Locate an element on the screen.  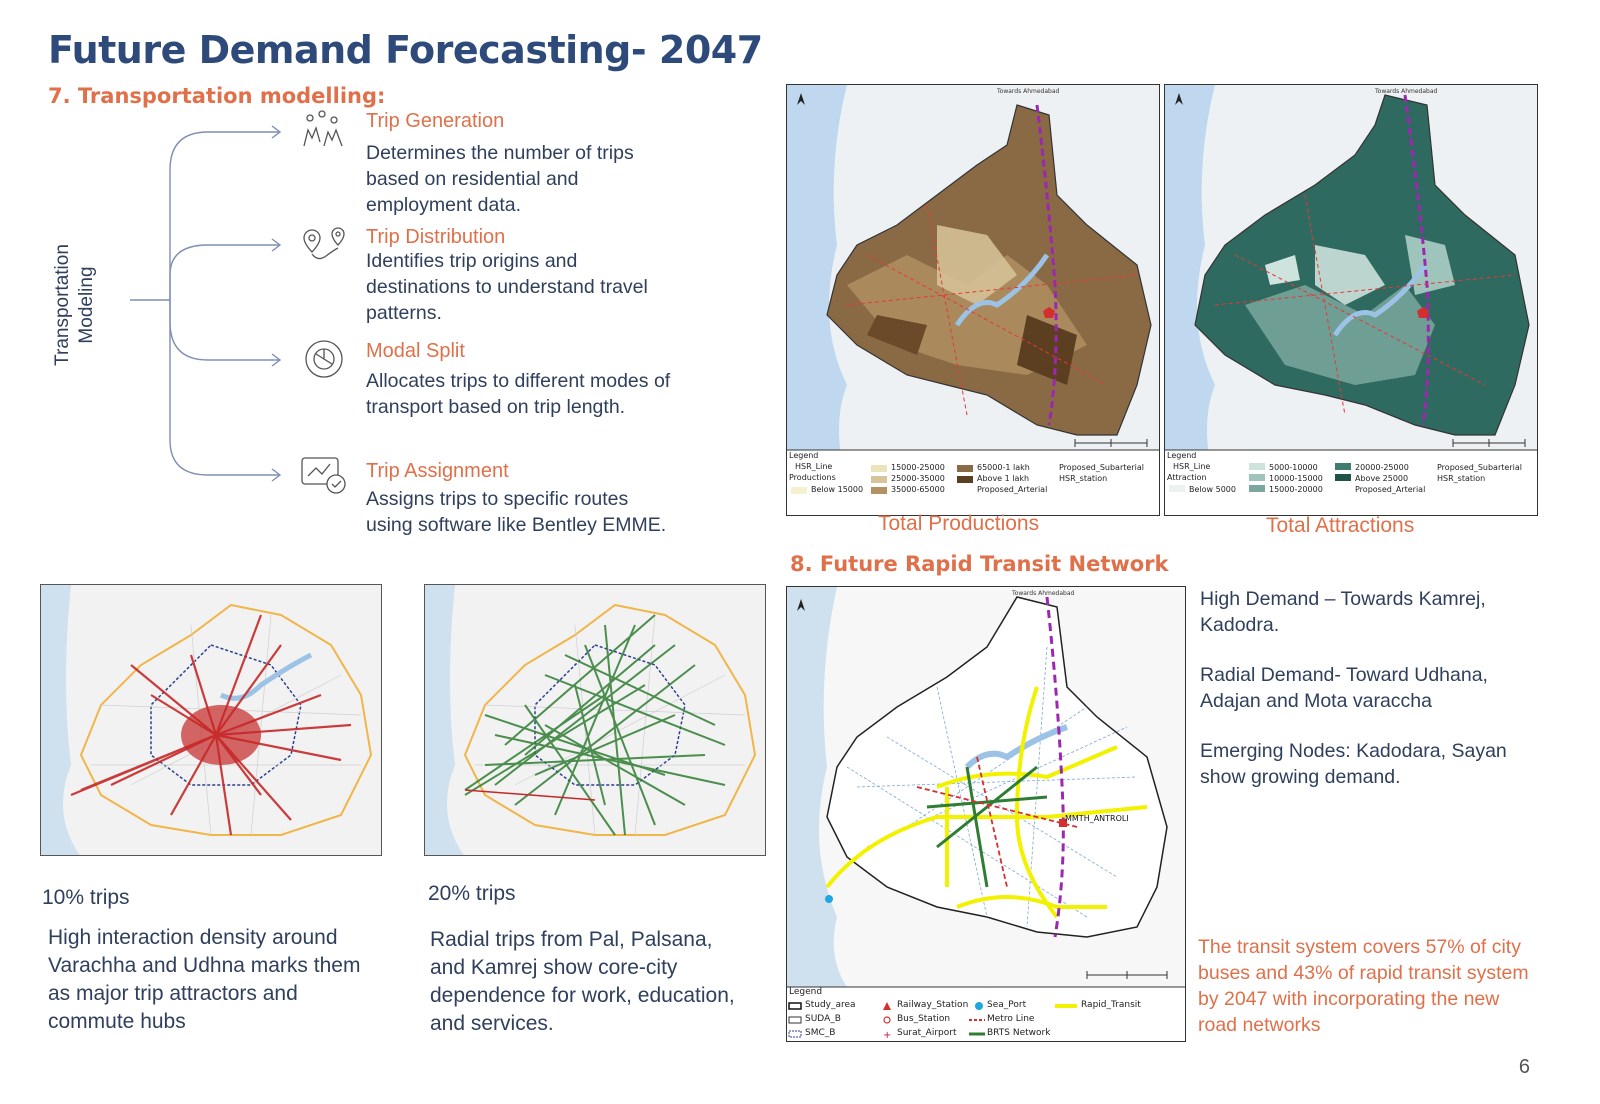
attractions-legend-class-4: 15000-20000 is located at coordinates (1296, 489).